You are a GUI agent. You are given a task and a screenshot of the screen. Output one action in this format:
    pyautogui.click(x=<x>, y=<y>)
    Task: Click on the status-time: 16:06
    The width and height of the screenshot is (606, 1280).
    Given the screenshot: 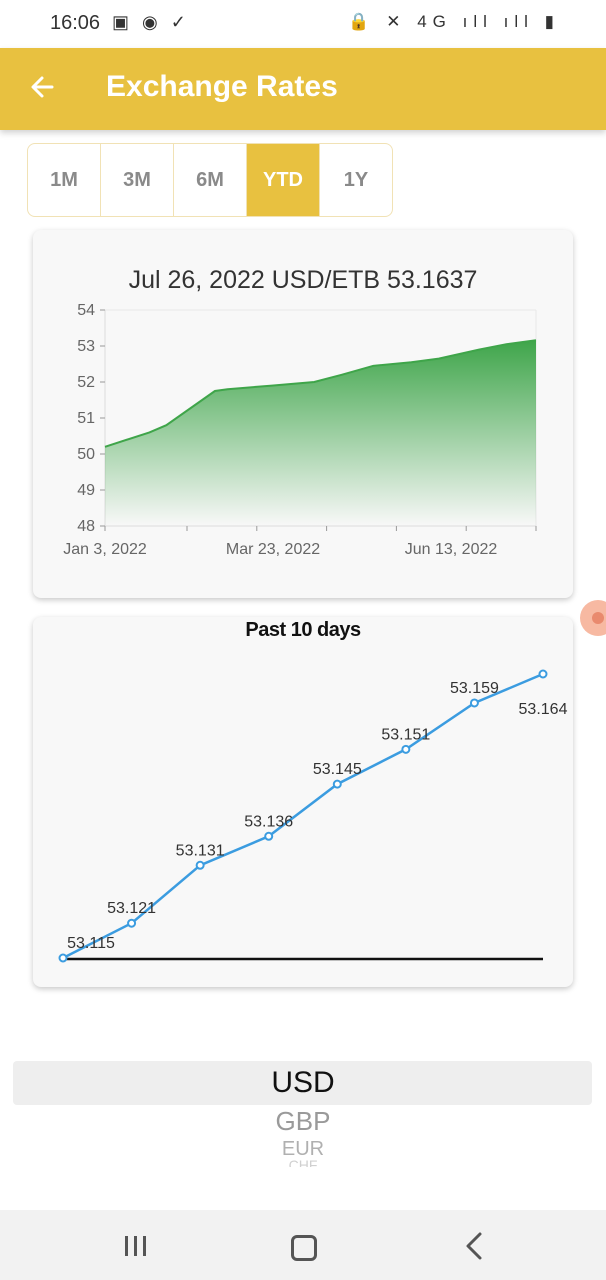 What is the action you would take?
    pyautogui.click(x=75, y=23)
    